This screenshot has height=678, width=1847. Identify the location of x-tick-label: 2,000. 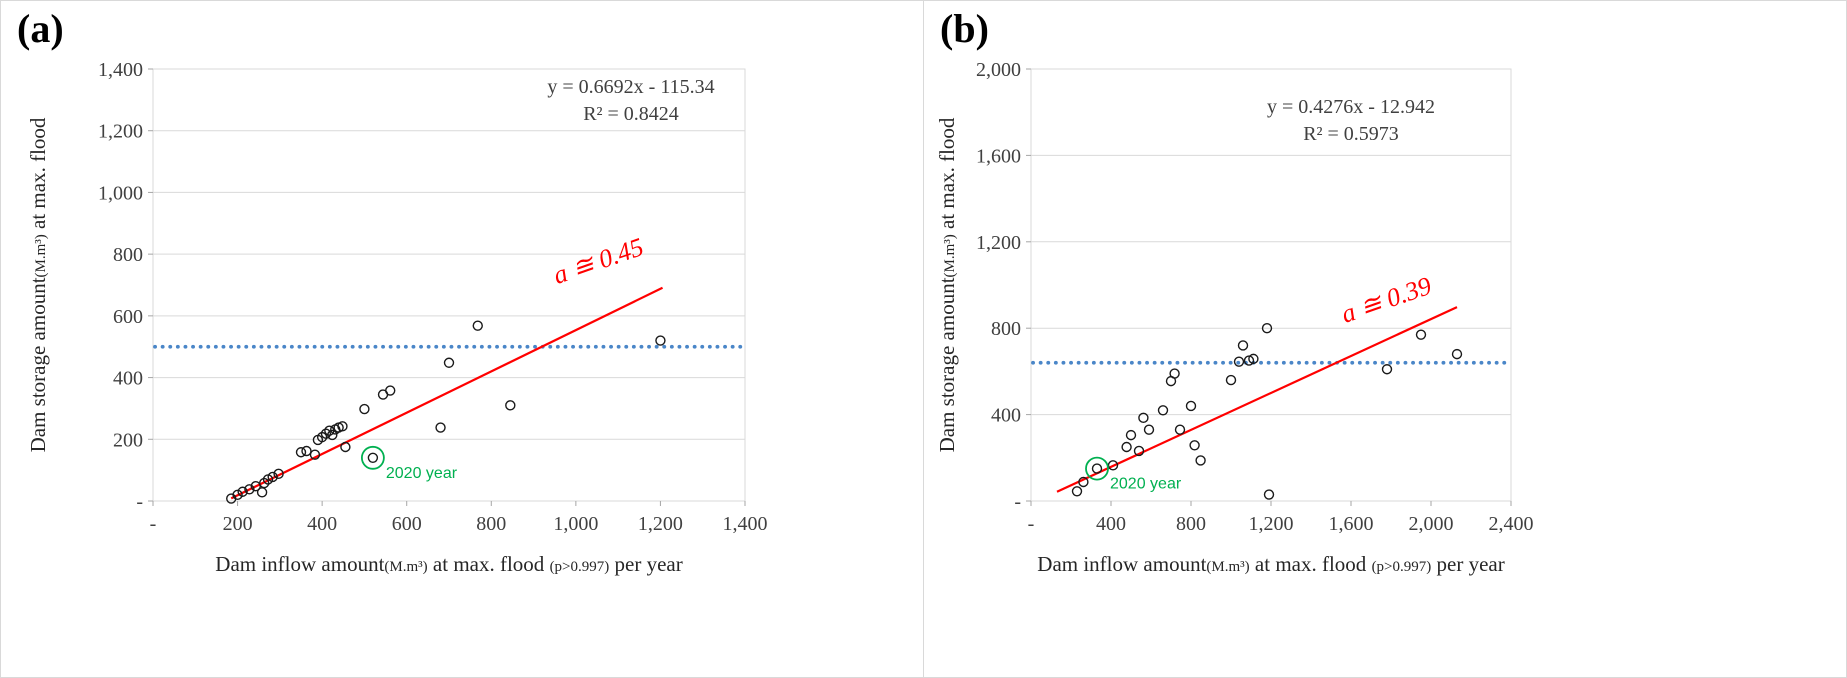
(1431, 524).